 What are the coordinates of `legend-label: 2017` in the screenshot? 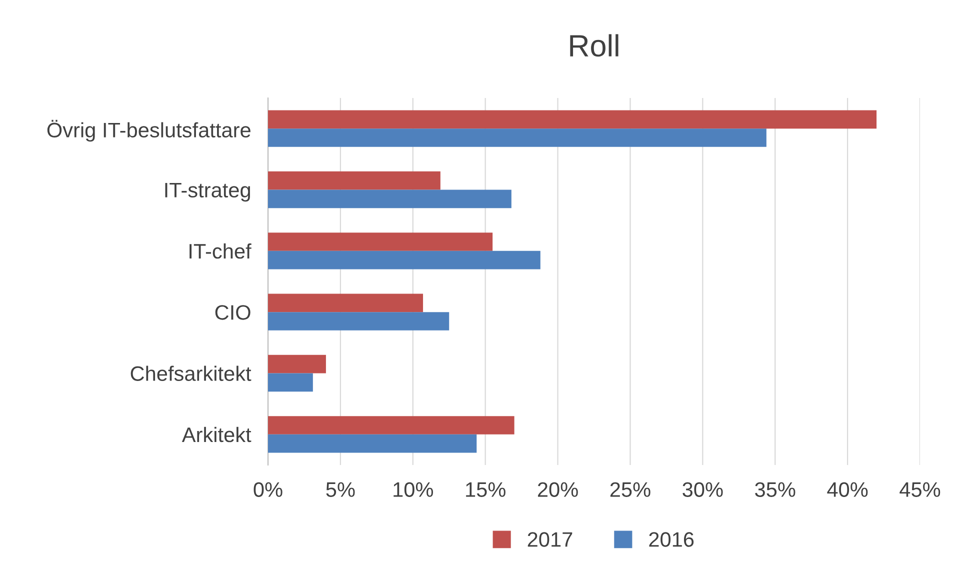 It's located at (550, 539).